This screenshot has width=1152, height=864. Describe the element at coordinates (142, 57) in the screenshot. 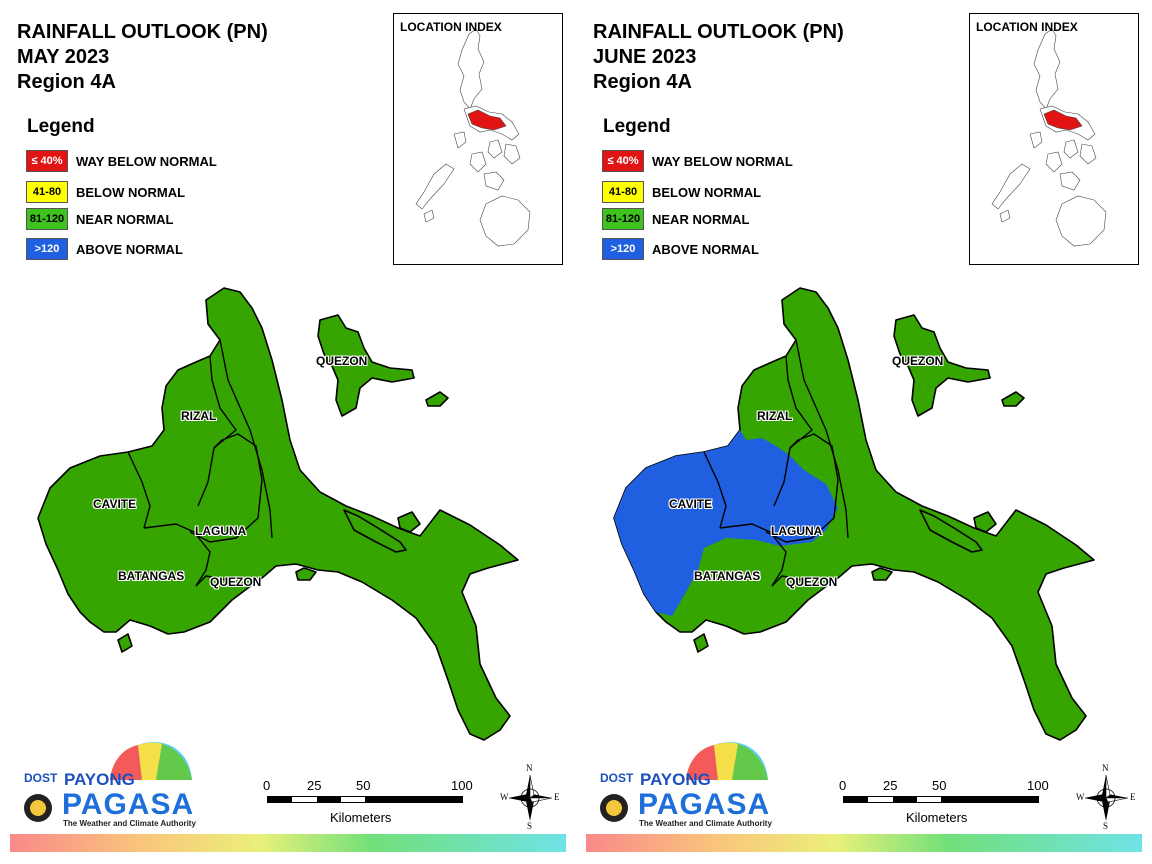

I see `map-title: RAINFALL OUTLOOK (PN) MAY 2023 Region 4A` at that location.